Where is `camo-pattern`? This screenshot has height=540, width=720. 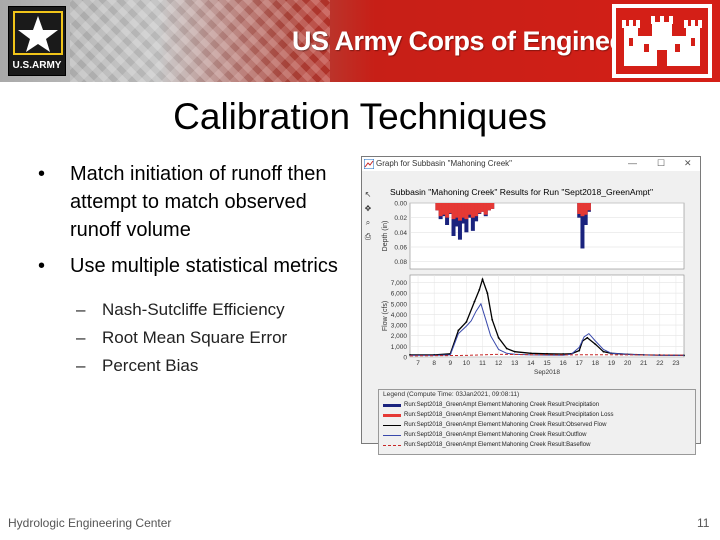 camo-pattern is located at coordinates (200, 41).